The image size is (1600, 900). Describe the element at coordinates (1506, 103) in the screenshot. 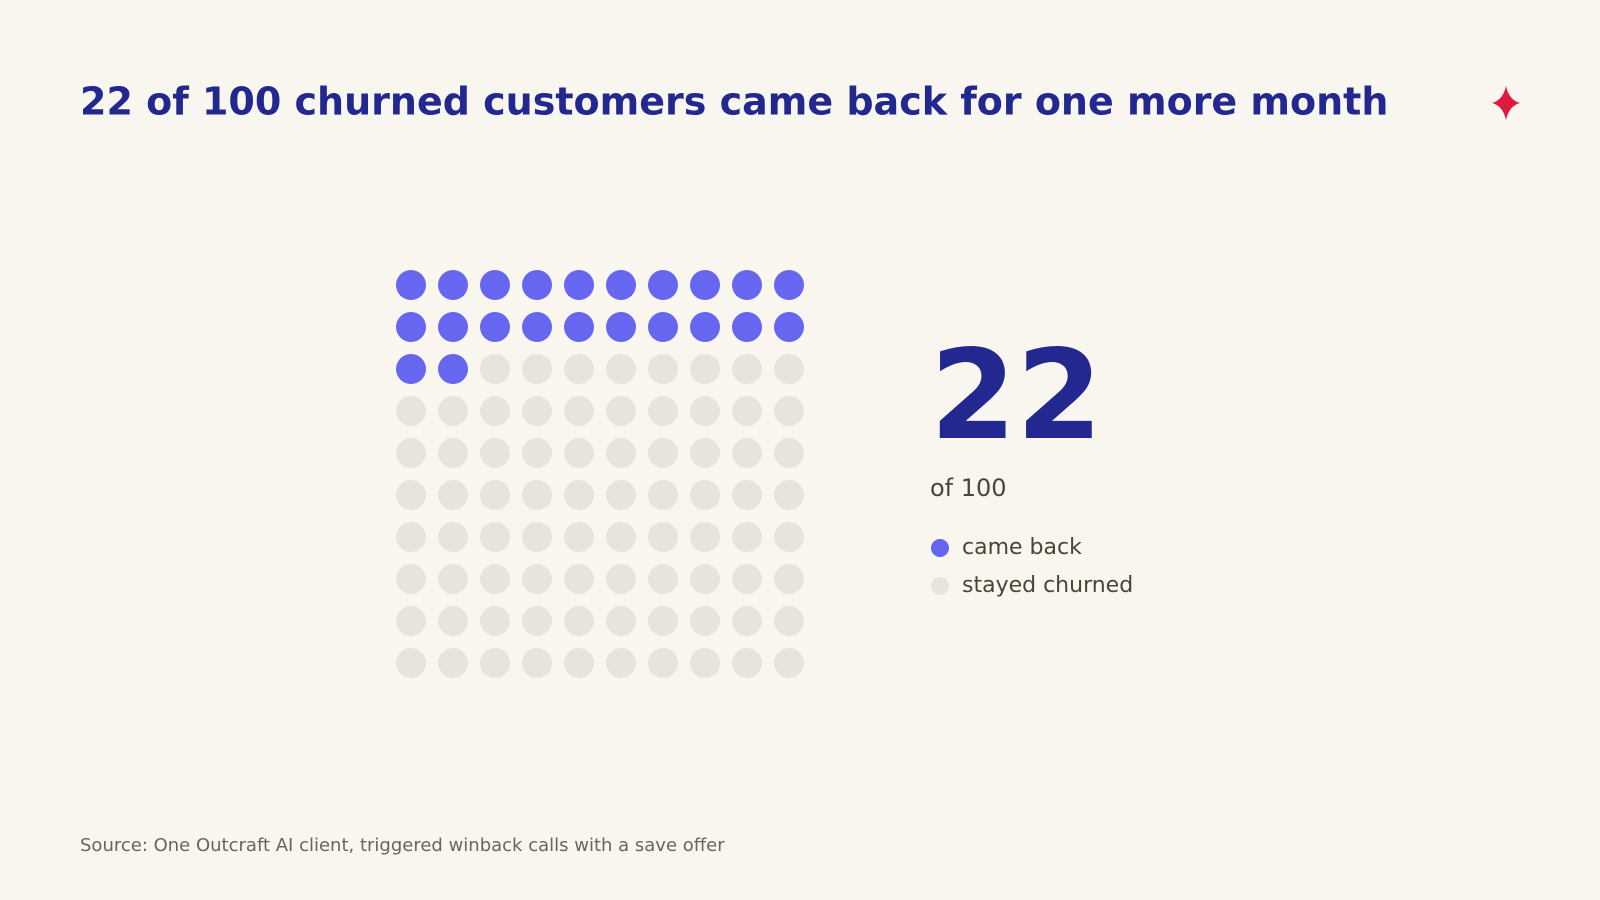

I see `logo-star` at that location.